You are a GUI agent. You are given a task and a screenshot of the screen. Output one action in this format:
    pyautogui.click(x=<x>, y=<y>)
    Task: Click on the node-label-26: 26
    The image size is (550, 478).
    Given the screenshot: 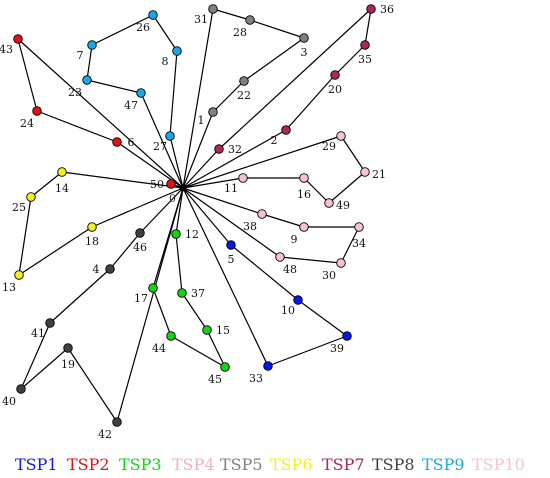 What is the action you would take?
    pyautogui.click(x=143, y=27)
    